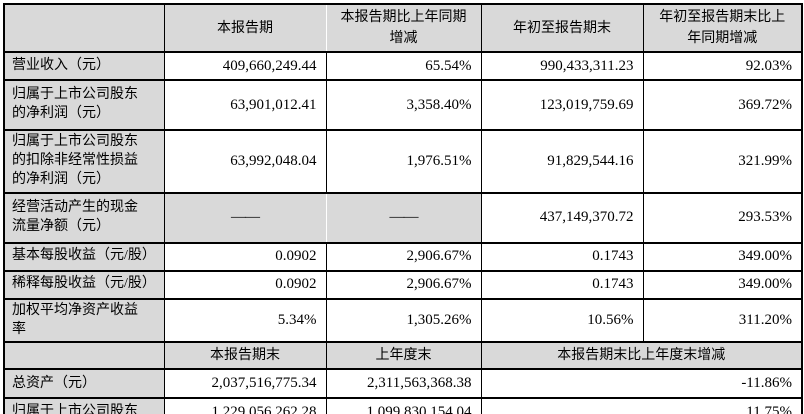 This screenshot has height=414, width=804. What do you see at coordinates (84, 256) in the screenshot?
I see `row-label-basic-eps: 基本每股收益（元/股）` at bounding box center [84, 256].